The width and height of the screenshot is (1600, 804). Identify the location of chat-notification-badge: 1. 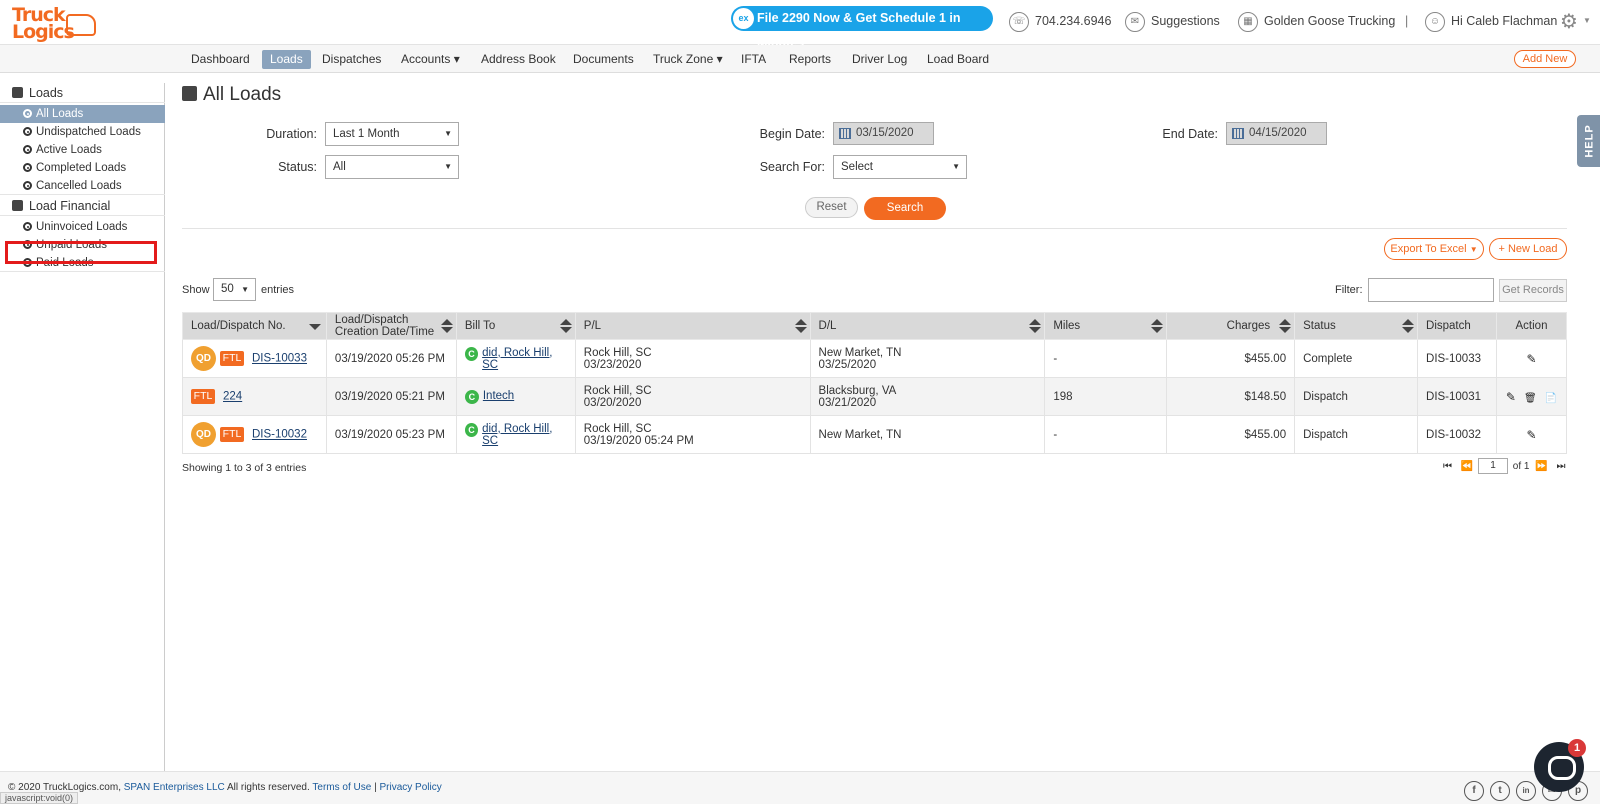
(1577, 748).